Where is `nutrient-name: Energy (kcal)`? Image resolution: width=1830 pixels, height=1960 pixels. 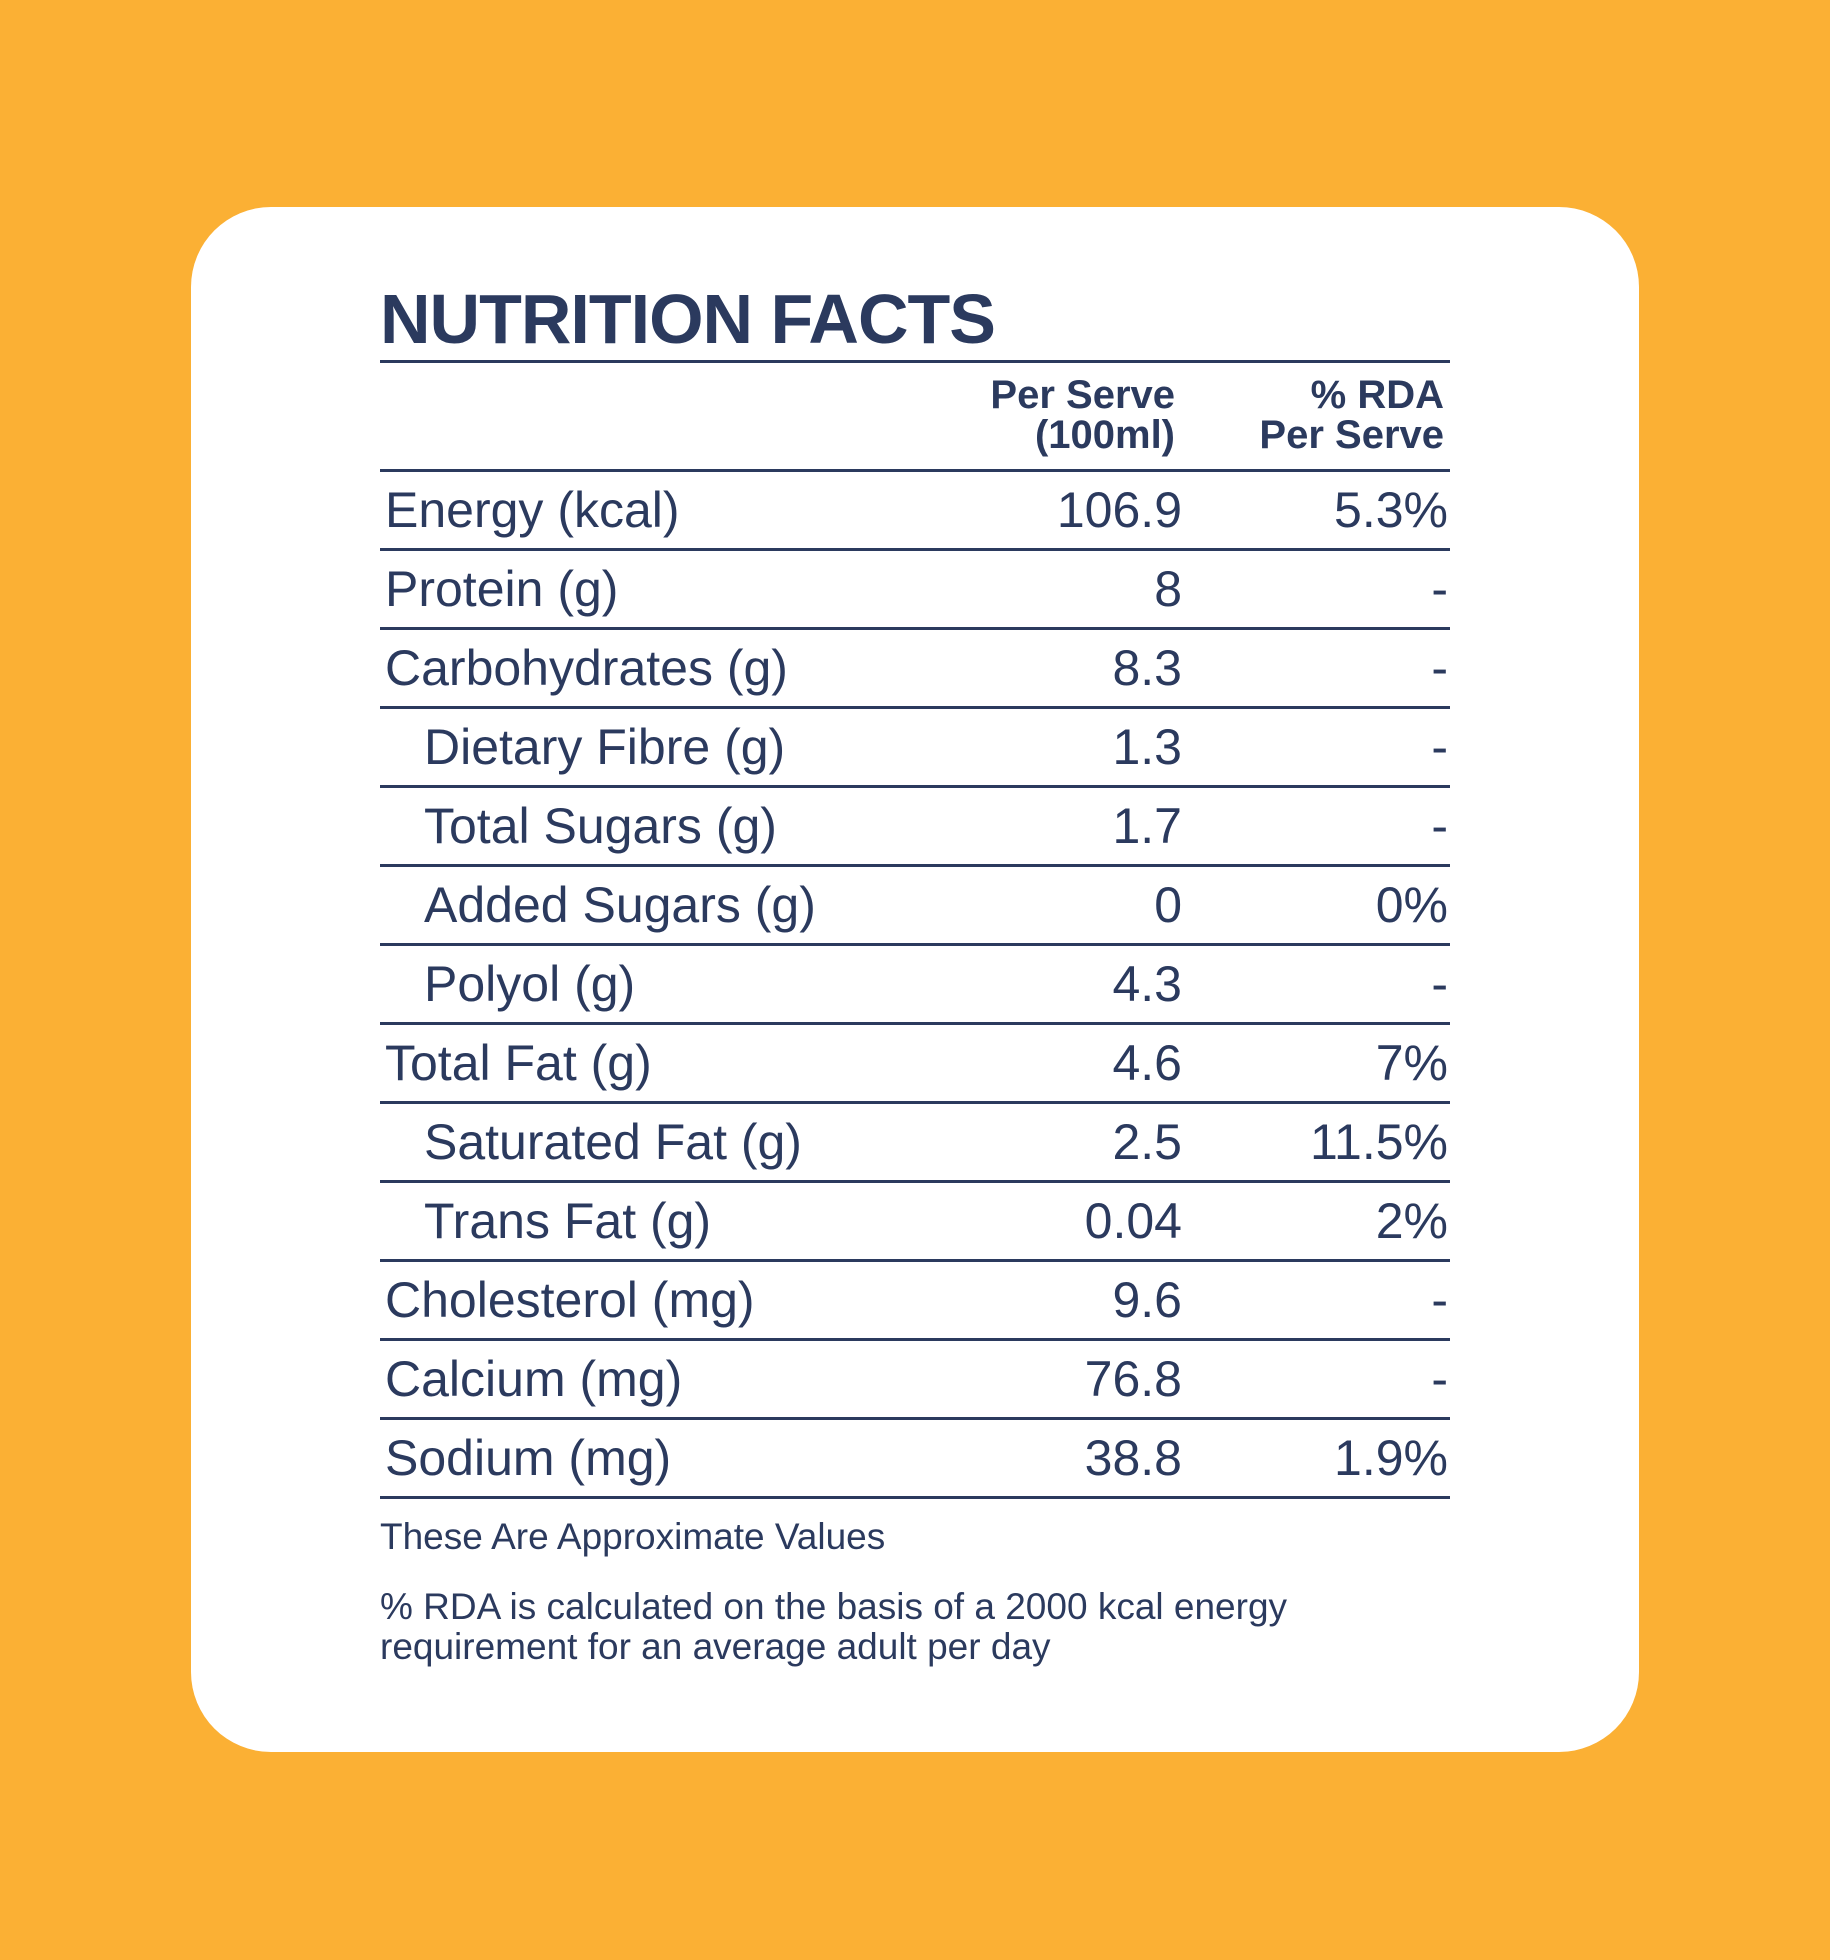 nutrient-name: Energy (kcal) is located at coordinates (532, 510).